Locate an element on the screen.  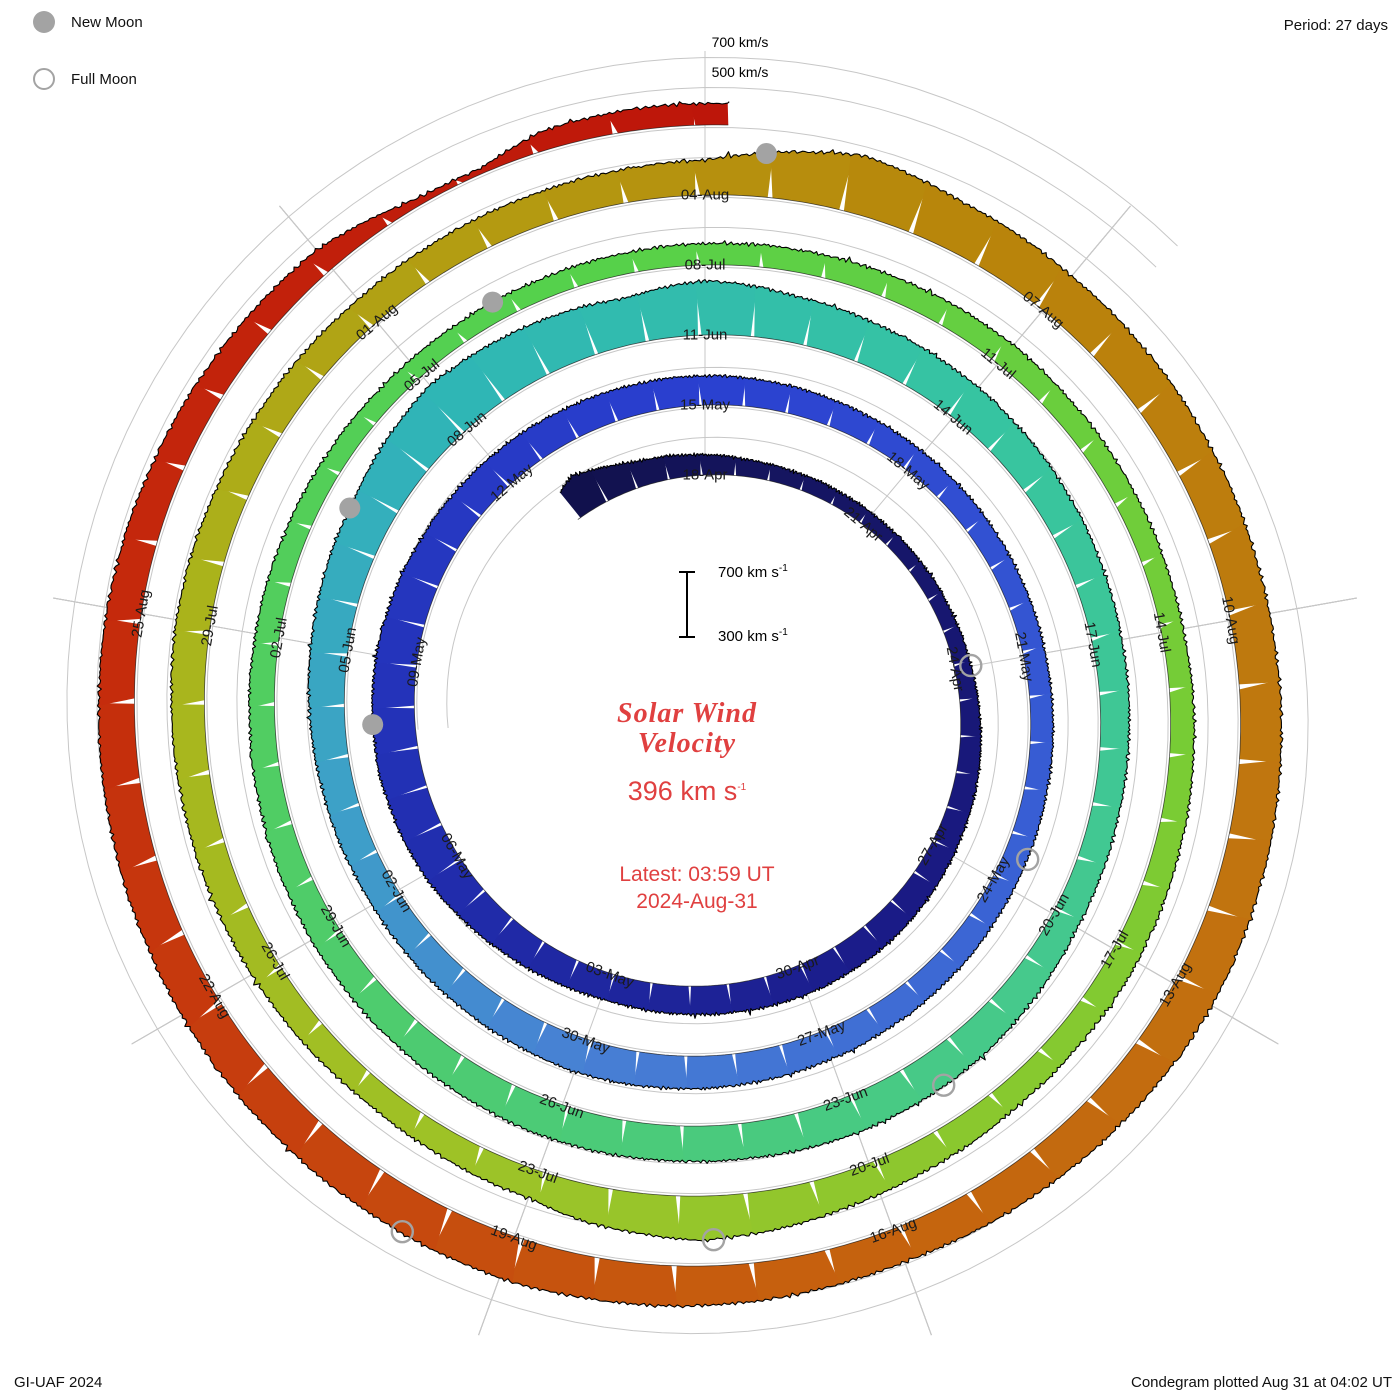
chart-title-line1: Solar Wind is located at coordinates (687, 713).